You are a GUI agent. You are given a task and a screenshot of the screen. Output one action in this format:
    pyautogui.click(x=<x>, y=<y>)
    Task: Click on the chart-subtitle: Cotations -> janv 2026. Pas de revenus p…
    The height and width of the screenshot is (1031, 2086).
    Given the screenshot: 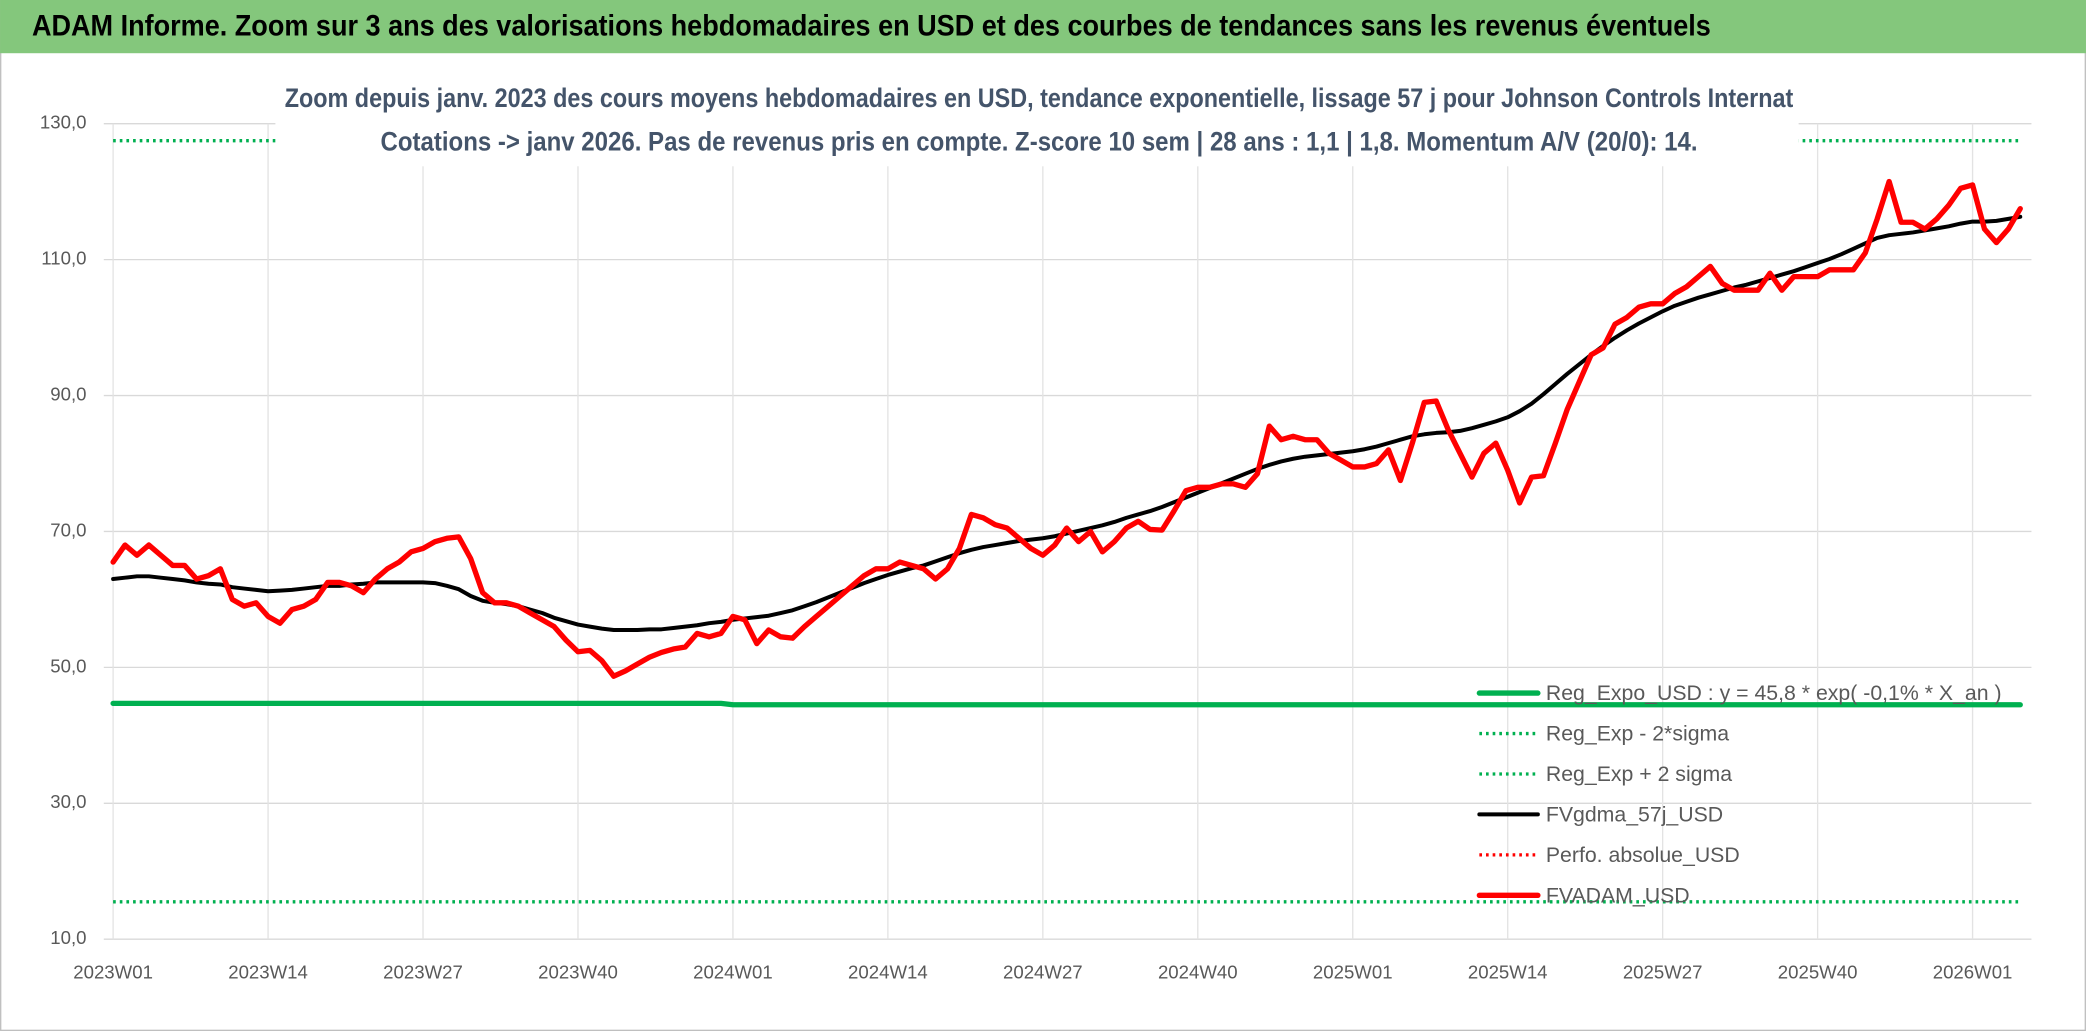 What is the action you would take?
    pyautogui.click(x=1038, y=142)
    